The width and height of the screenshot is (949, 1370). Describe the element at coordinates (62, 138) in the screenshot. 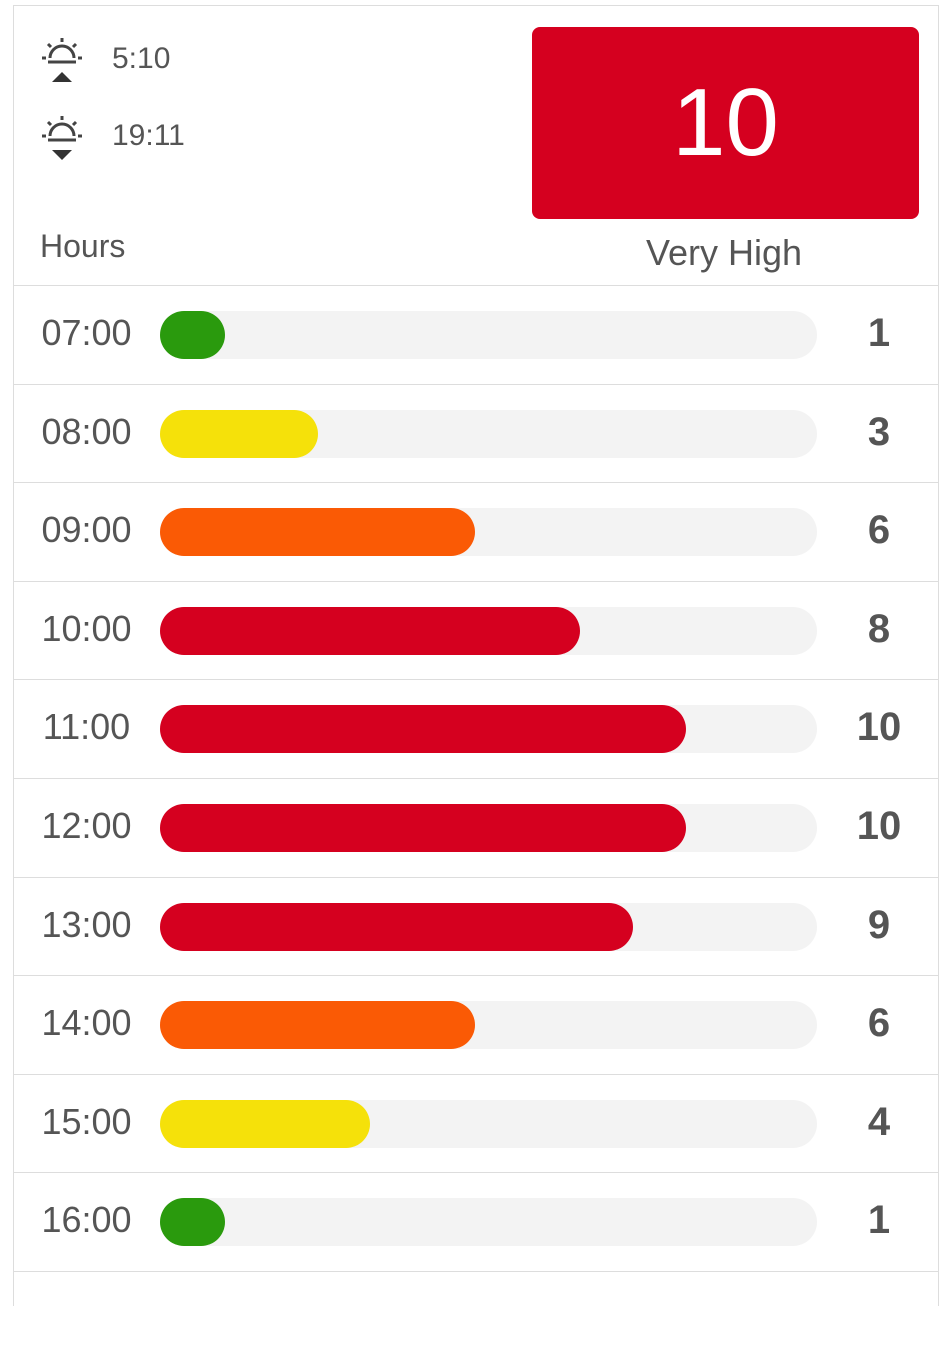

I see `sunset-icon` at that location.